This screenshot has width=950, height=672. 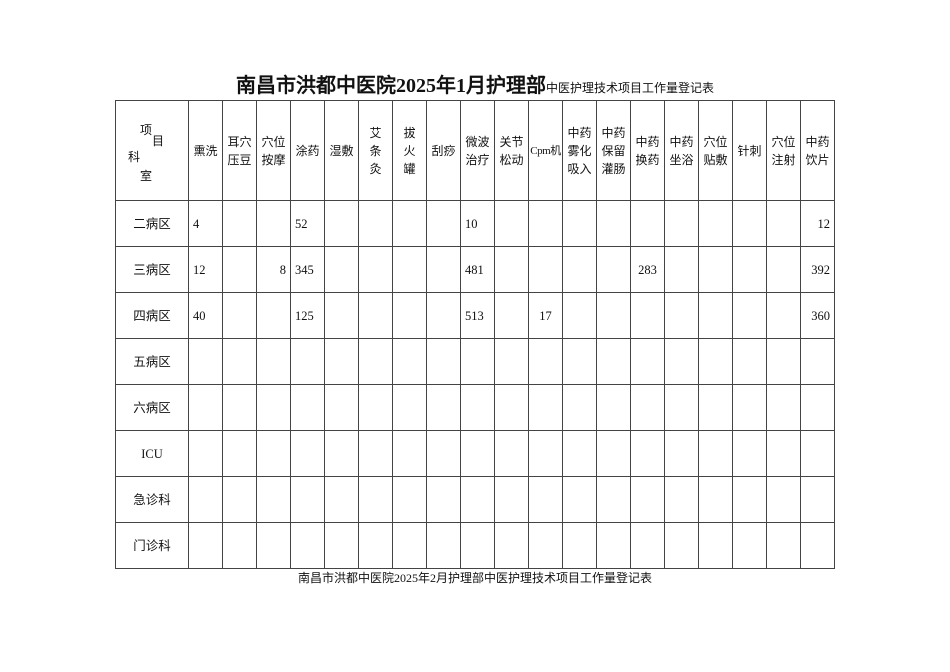 I want to click on column-header: 中药 保留 灌肠, so click(x=613, y=150).